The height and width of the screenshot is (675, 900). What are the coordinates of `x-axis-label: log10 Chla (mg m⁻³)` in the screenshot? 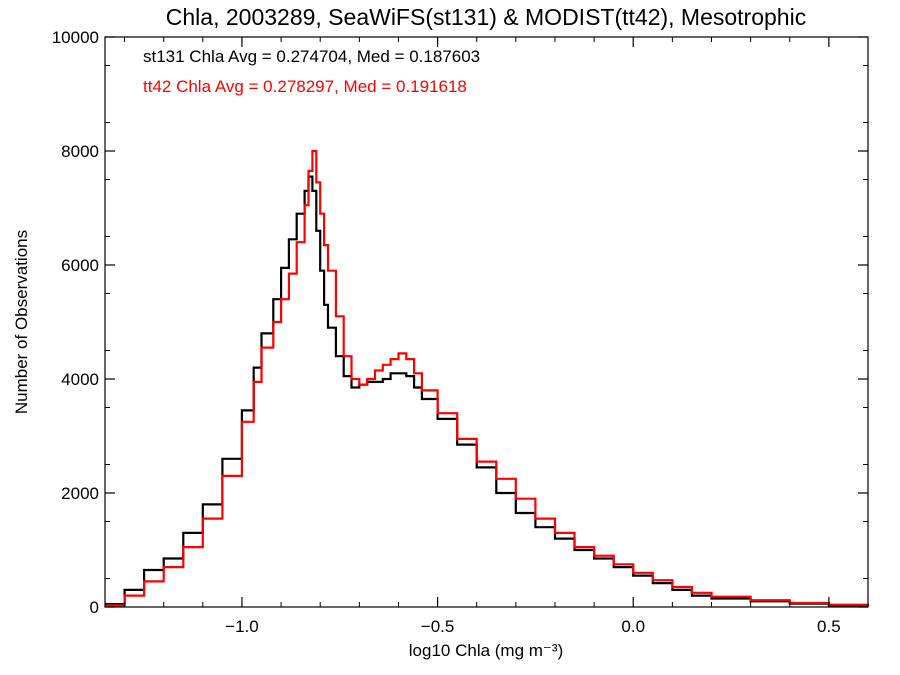 It's located at (486, 650).